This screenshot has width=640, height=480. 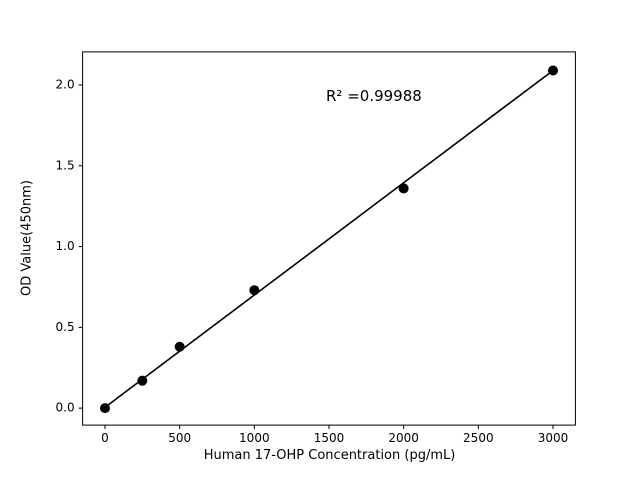 What do you see at coordinates (329, 438) in the screenshot?
I see `x-tick-label: 1500` at bounding box center [329, 438].